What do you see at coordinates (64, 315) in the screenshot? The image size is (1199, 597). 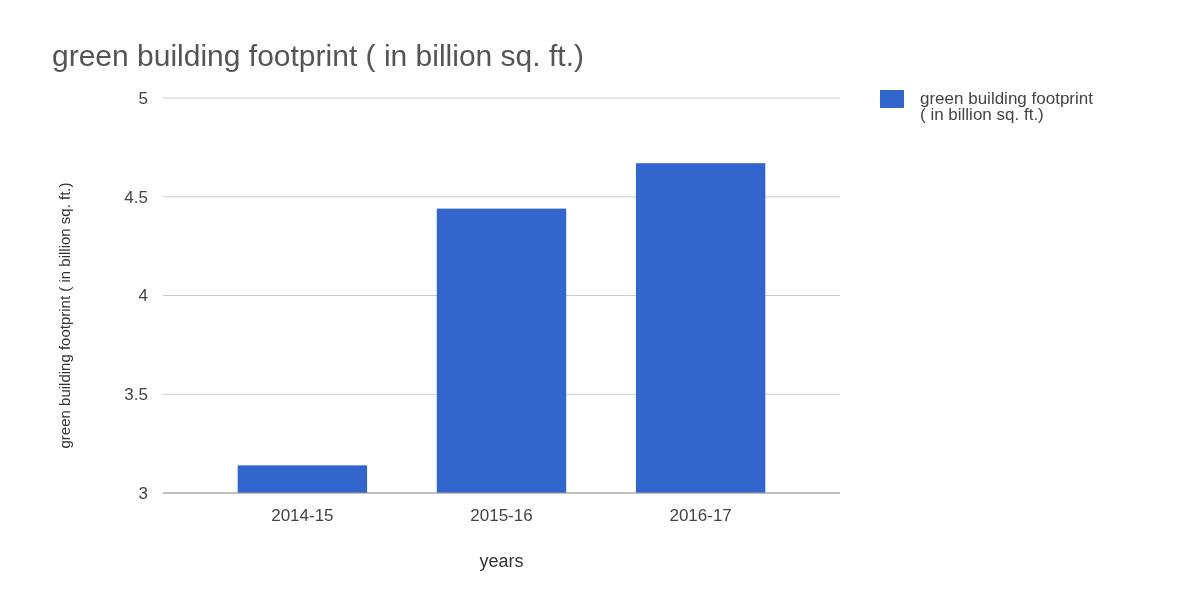 I see `y-axis-title: green building footprint ( in billion sq. ft.)` at bounding box center [64, 315].